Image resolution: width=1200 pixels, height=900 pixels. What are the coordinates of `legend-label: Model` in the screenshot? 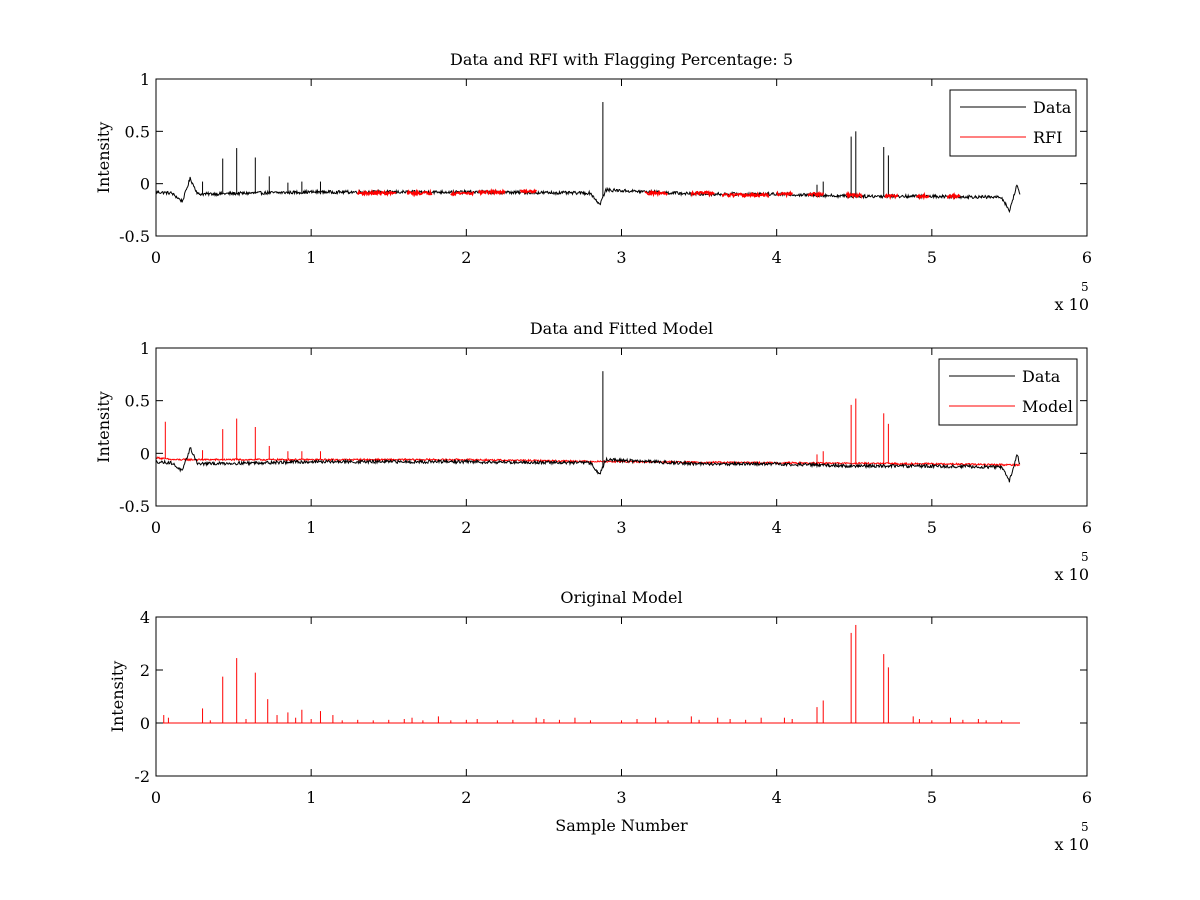 It's located at (1047, 406).